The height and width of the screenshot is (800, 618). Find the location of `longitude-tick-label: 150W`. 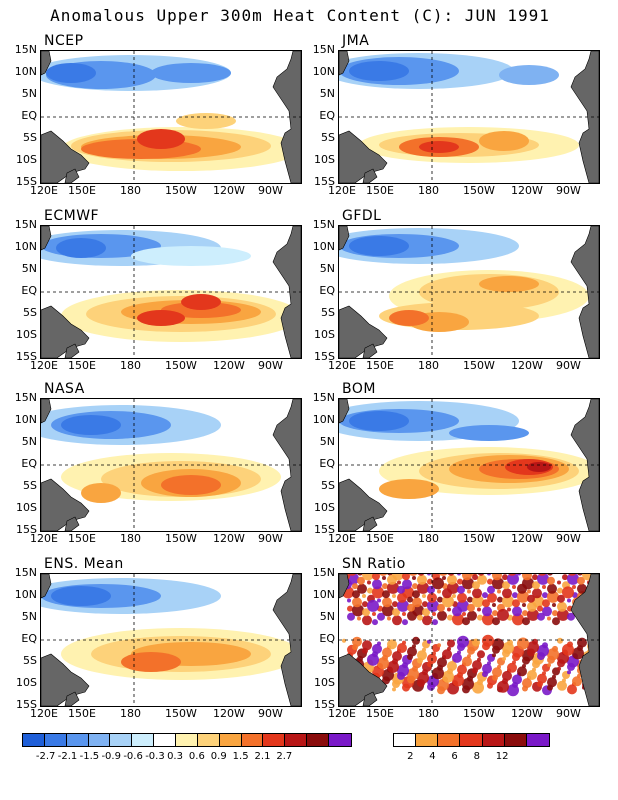

longitude-tick-label: 150W is located at coordinates (181, 365).